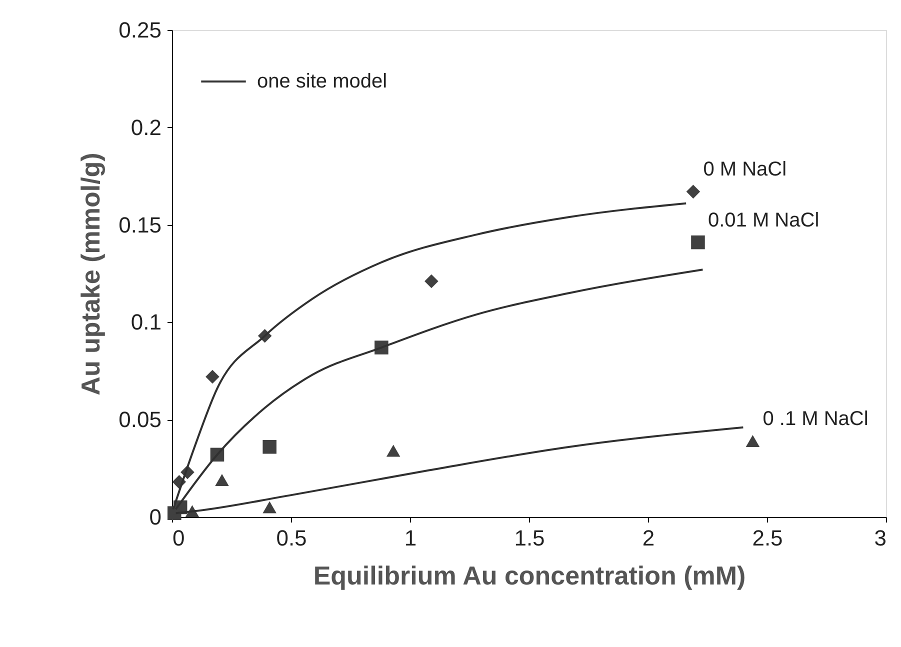 The image size is (901, 647). I want to click on x-tick-label: 0.5, so click(291, 538).